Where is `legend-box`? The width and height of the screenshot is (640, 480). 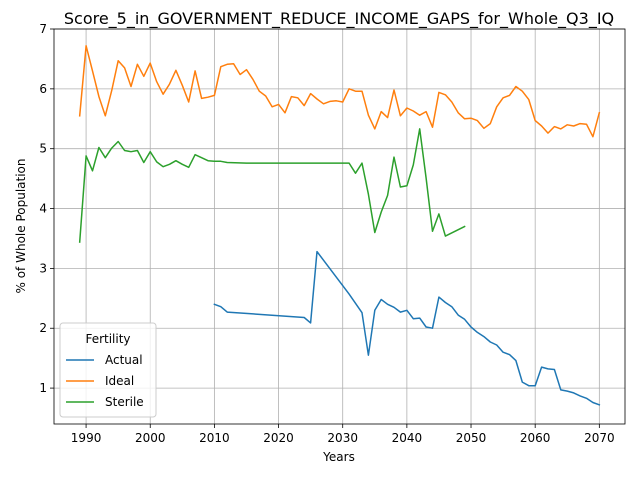
legend-box is located at coordinates (108, 370).